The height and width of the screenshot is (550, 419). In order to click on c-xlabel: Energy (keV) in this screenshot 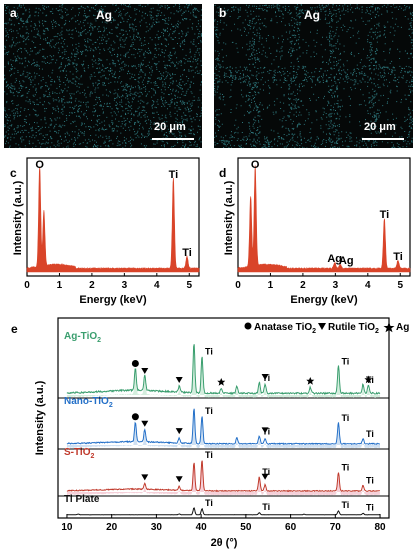, I will do `click(113, 300)`.